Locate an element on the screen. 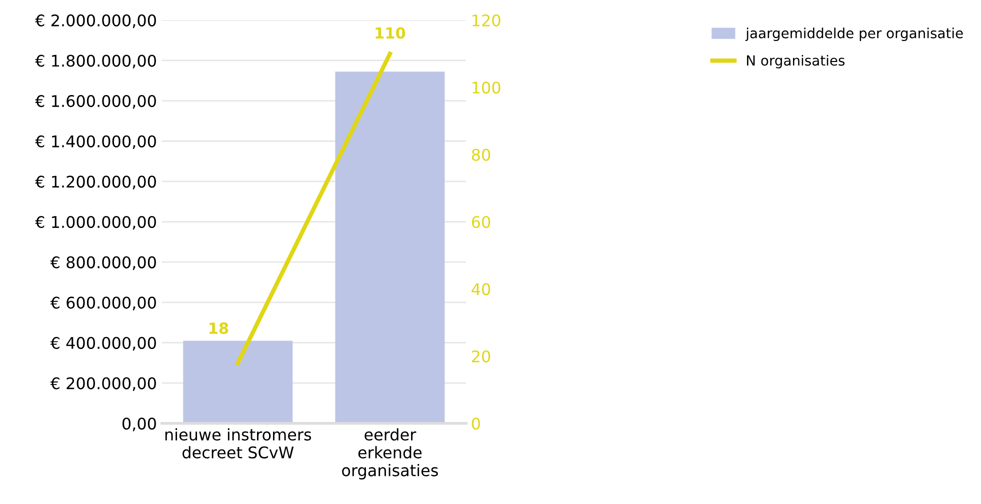 This screenshot has height=504, width=981. data-label: 18 is located at coordinates (219, 328).